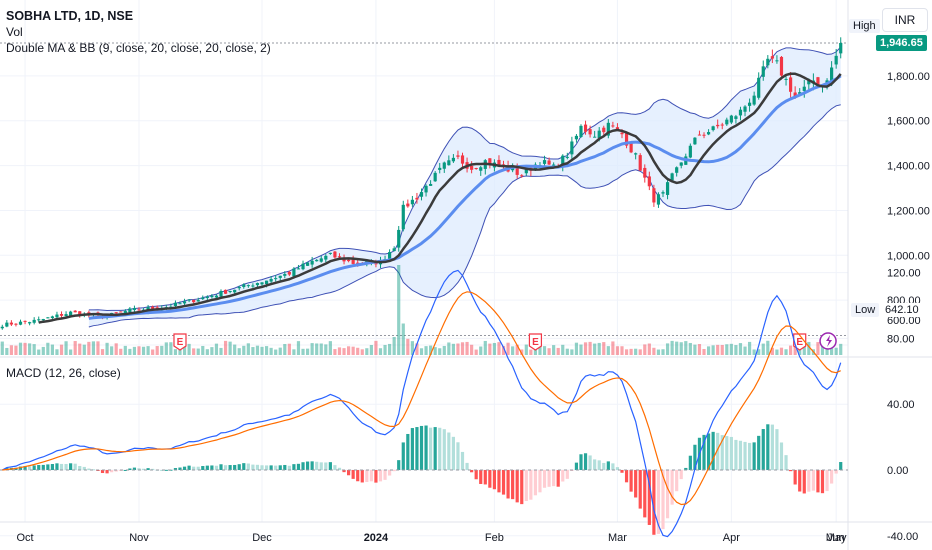 The height and width of the screenshot is (550, 932). What do you see at coordinates (901, 405) in the screenshot?
I see `macd-tick-label: 40.00` at bounding box center [901, 405].